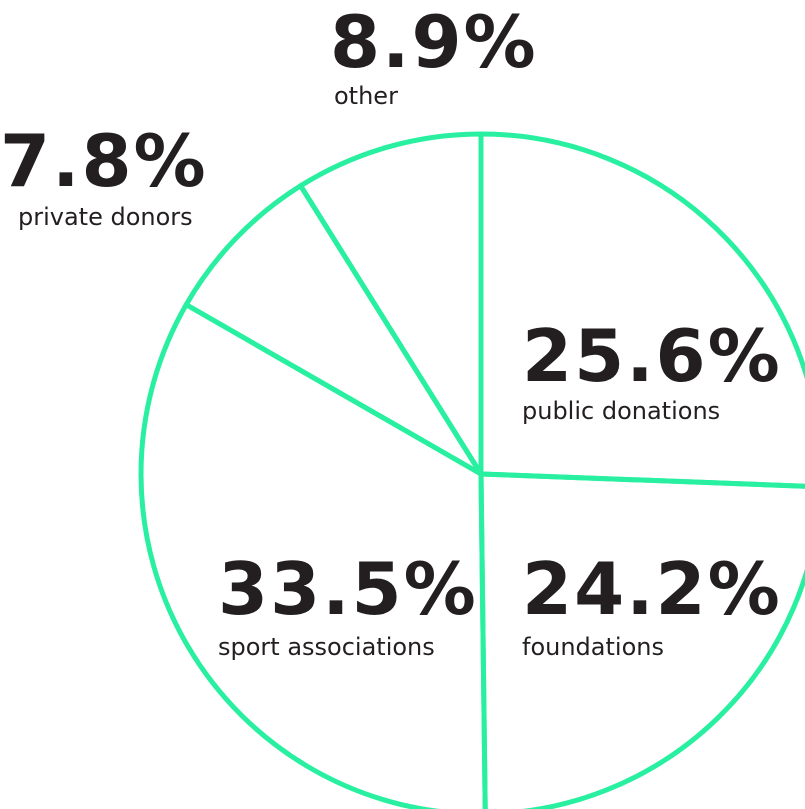 This screenshot has width=805, height=809. I want to click on slice-value-label: 25.6%, so click(652, 356).